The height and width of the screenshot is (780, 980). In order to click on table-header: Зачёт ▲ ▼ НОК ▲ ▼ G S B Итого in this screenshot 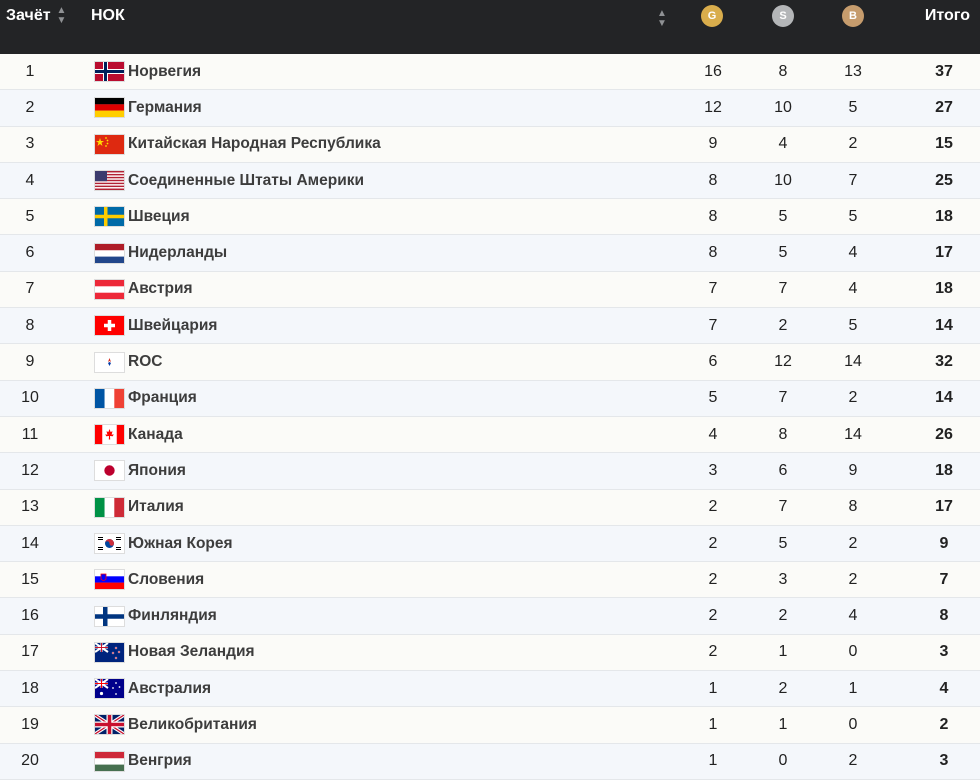, I will do `click(490, 27)`.